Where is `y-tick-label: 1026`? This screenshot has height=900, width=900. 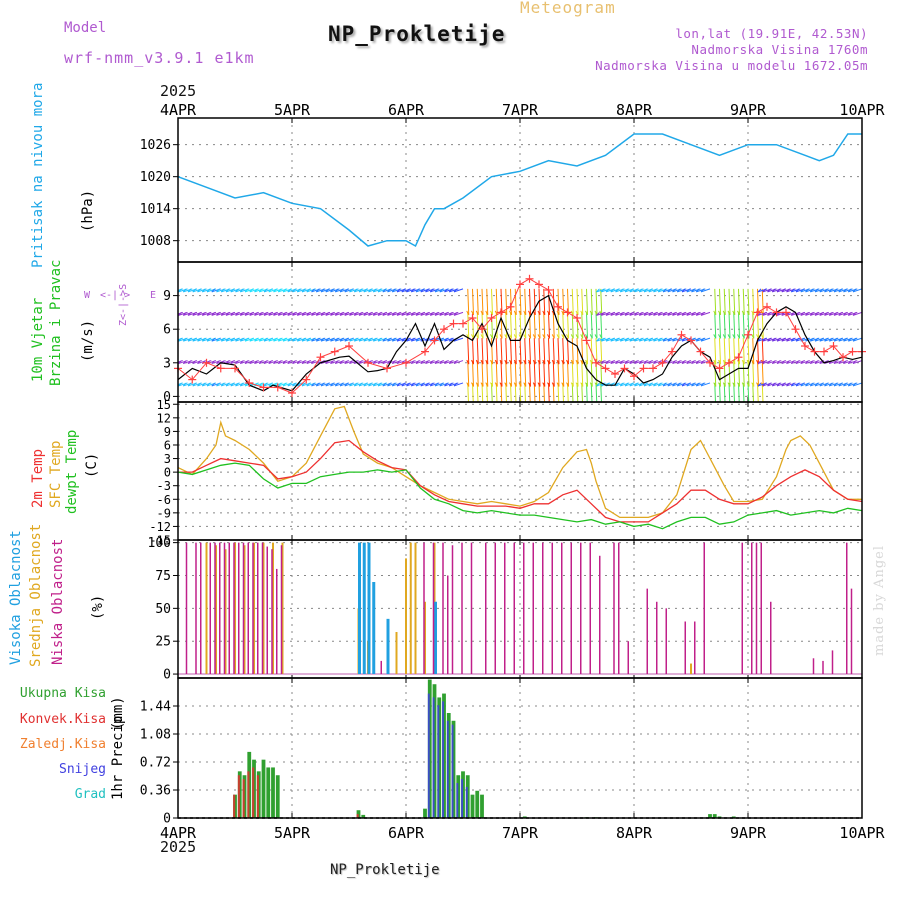
y-tick-label: 1026 is located at coordinates (155, 145).